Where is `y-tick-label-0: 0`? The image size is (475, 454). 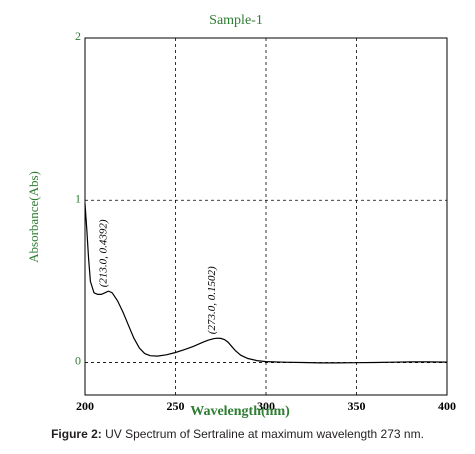 y-tick-label-0: 0 is located at coordinates (78, 361).